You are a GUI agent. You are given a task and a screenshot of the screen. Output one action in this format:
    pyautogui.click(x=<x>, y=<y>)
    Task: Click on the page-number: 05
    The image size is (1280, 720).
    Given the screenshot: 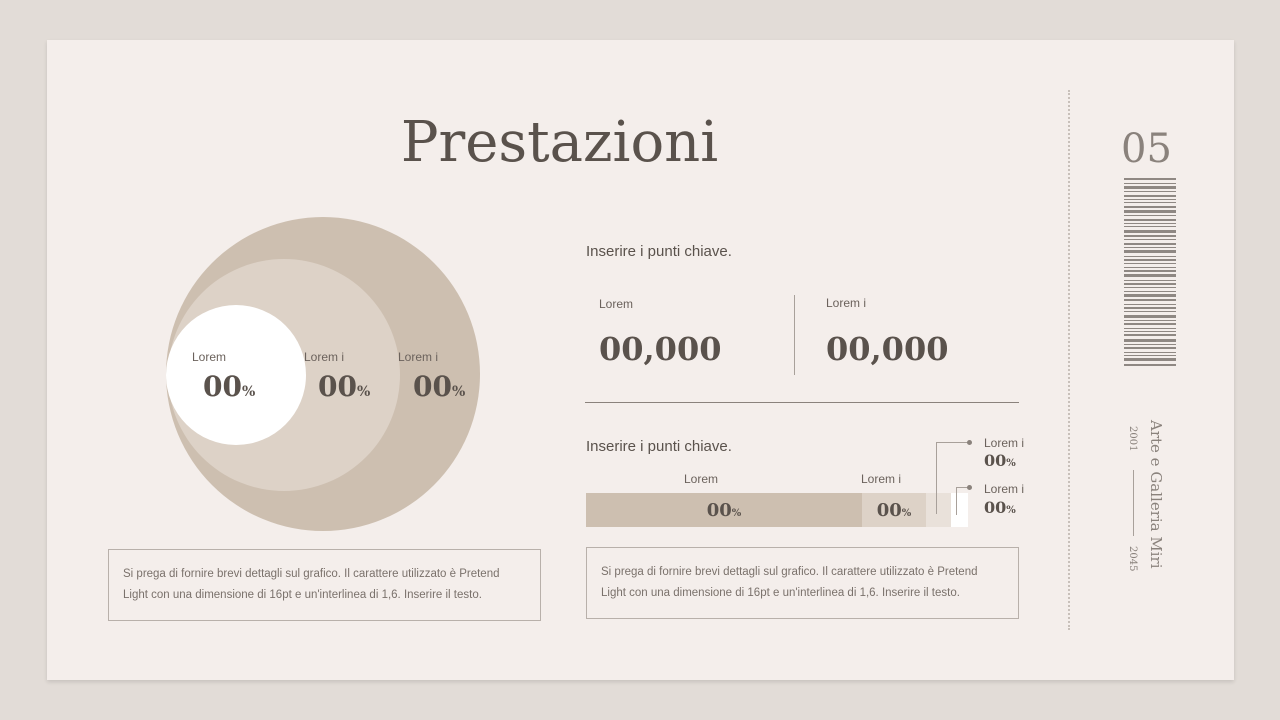 What is the action you would take?
    pyautogui.click(x=1146, y=149)
    